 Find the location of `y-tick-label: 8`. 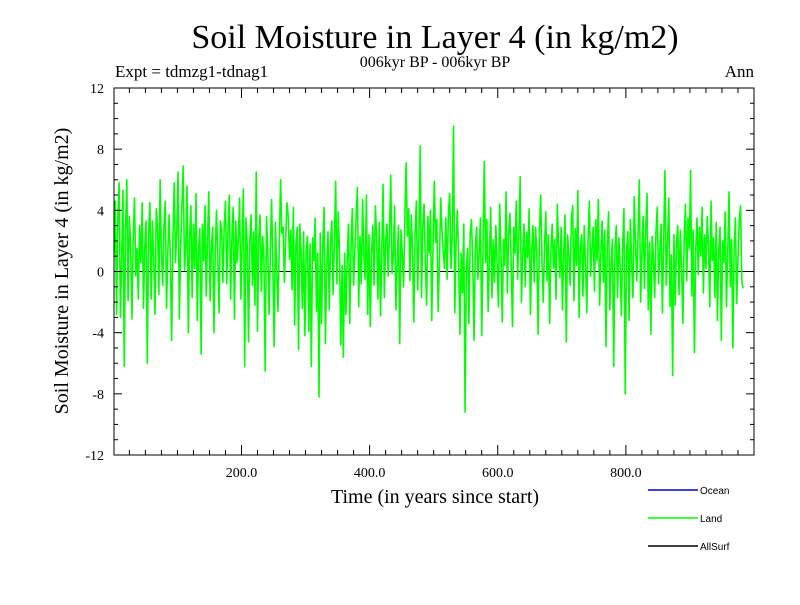

y-tick-label: 8 is located at coordinates (100, 150).